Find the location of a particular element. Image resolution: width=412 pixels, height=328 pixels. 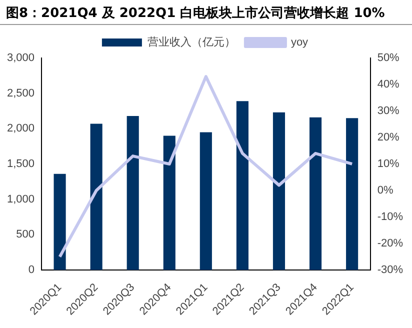

y2-tick-label: 30% is located at coordinates (388, 111).